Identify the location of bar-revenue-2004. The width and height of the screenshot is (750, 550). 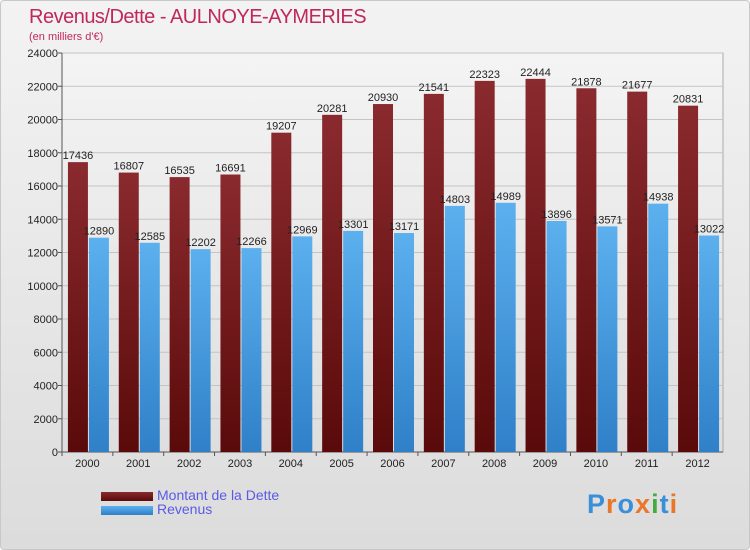
(302, 344).